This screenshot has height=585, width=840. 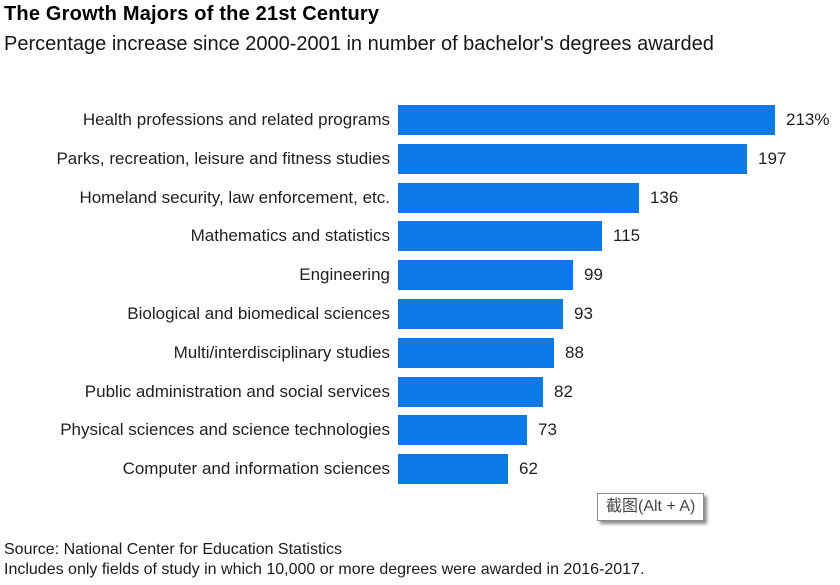 What do you see at coordinates (344, 275) in the screenshot?
I see `category-label: Engineering` at bounding box center [344, 275].